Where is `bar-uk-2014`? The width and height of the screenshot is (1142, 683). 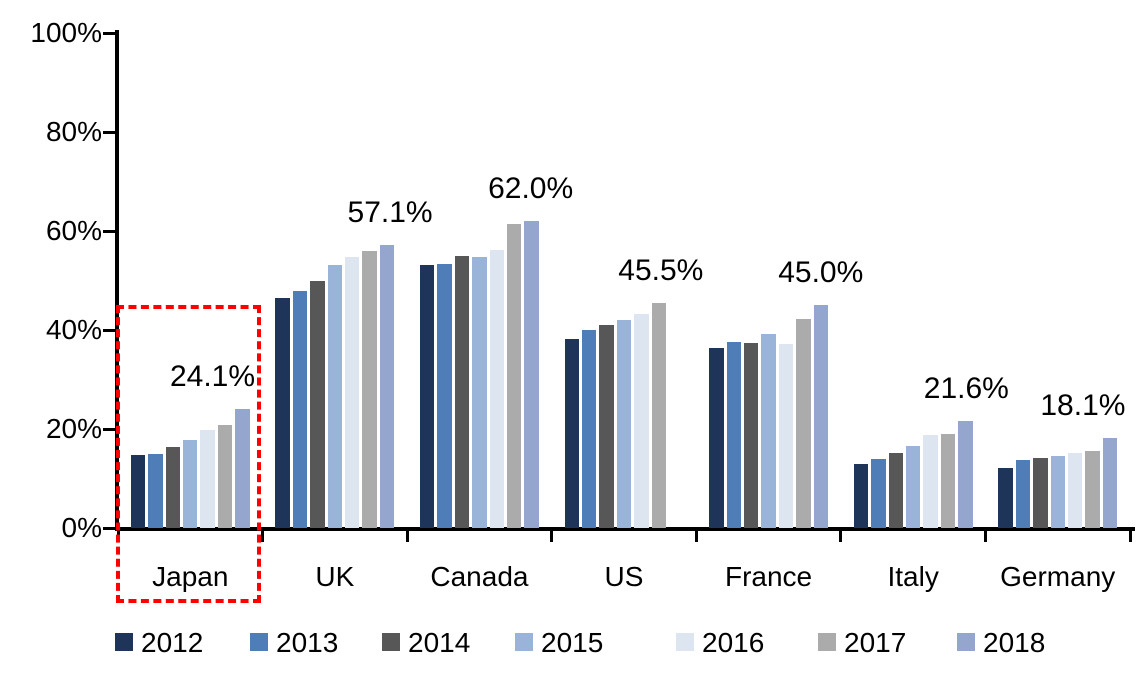 bar-uk-2014 is located at coordinates (317, 404).